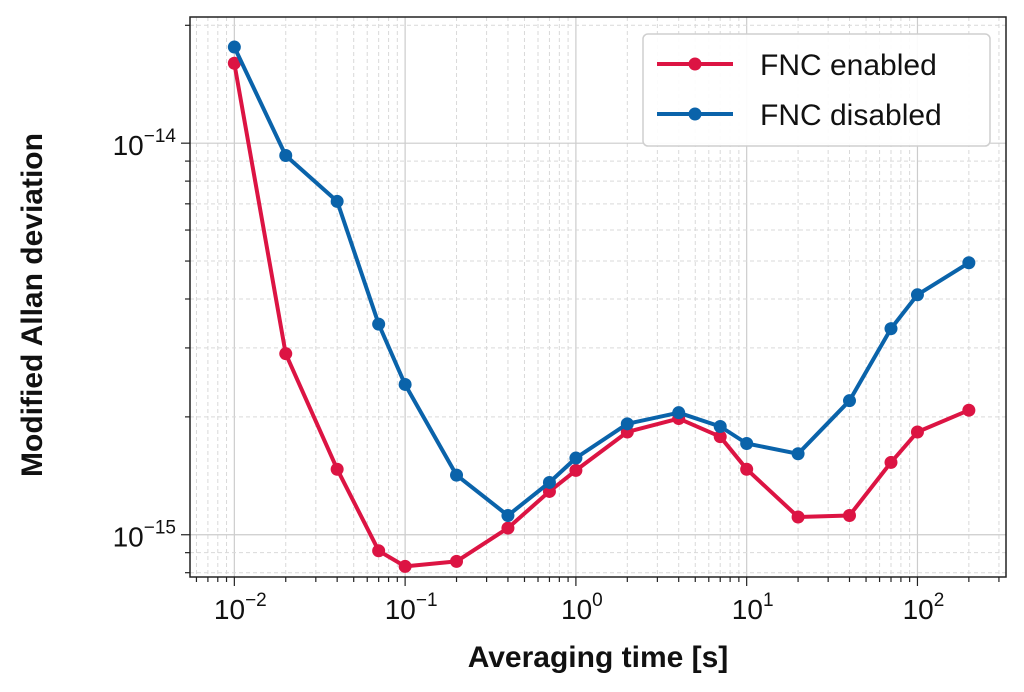 The image size is (1024, 692). I want to click on x-tick-label: 10¹, so click(753, 607).